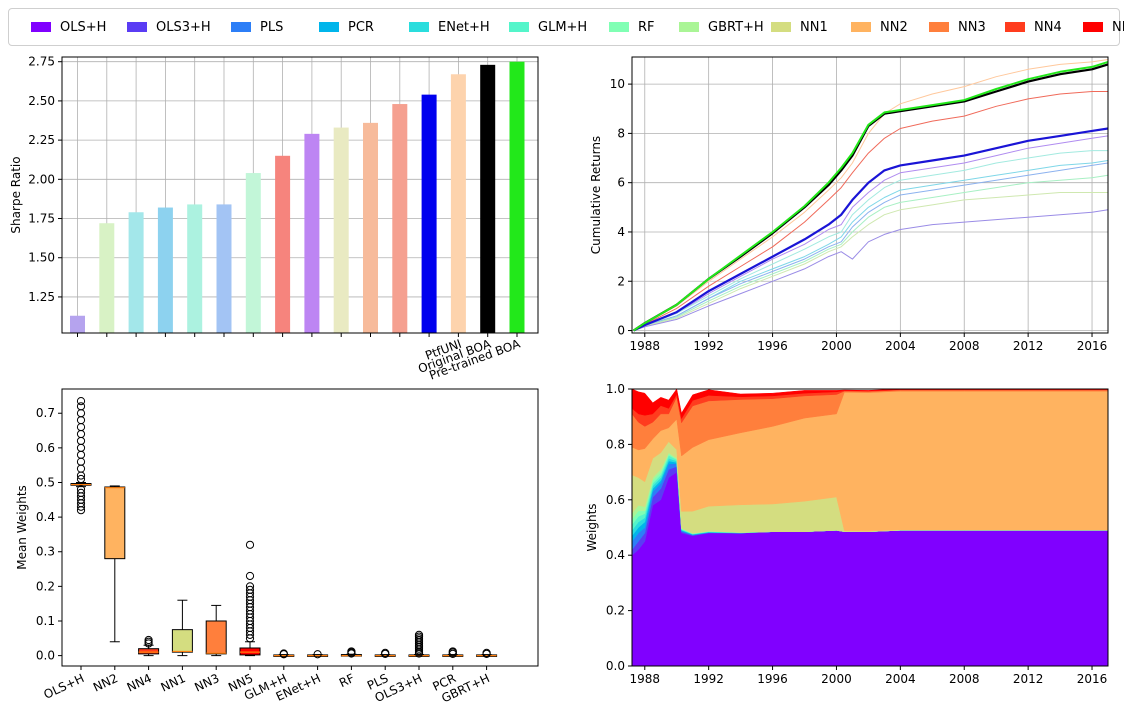 This screenshot has height=704, width=1124. Describe the element at coordinates (41, 179) in the screenshot. I see `y-tick-label: 2.00` at that location.